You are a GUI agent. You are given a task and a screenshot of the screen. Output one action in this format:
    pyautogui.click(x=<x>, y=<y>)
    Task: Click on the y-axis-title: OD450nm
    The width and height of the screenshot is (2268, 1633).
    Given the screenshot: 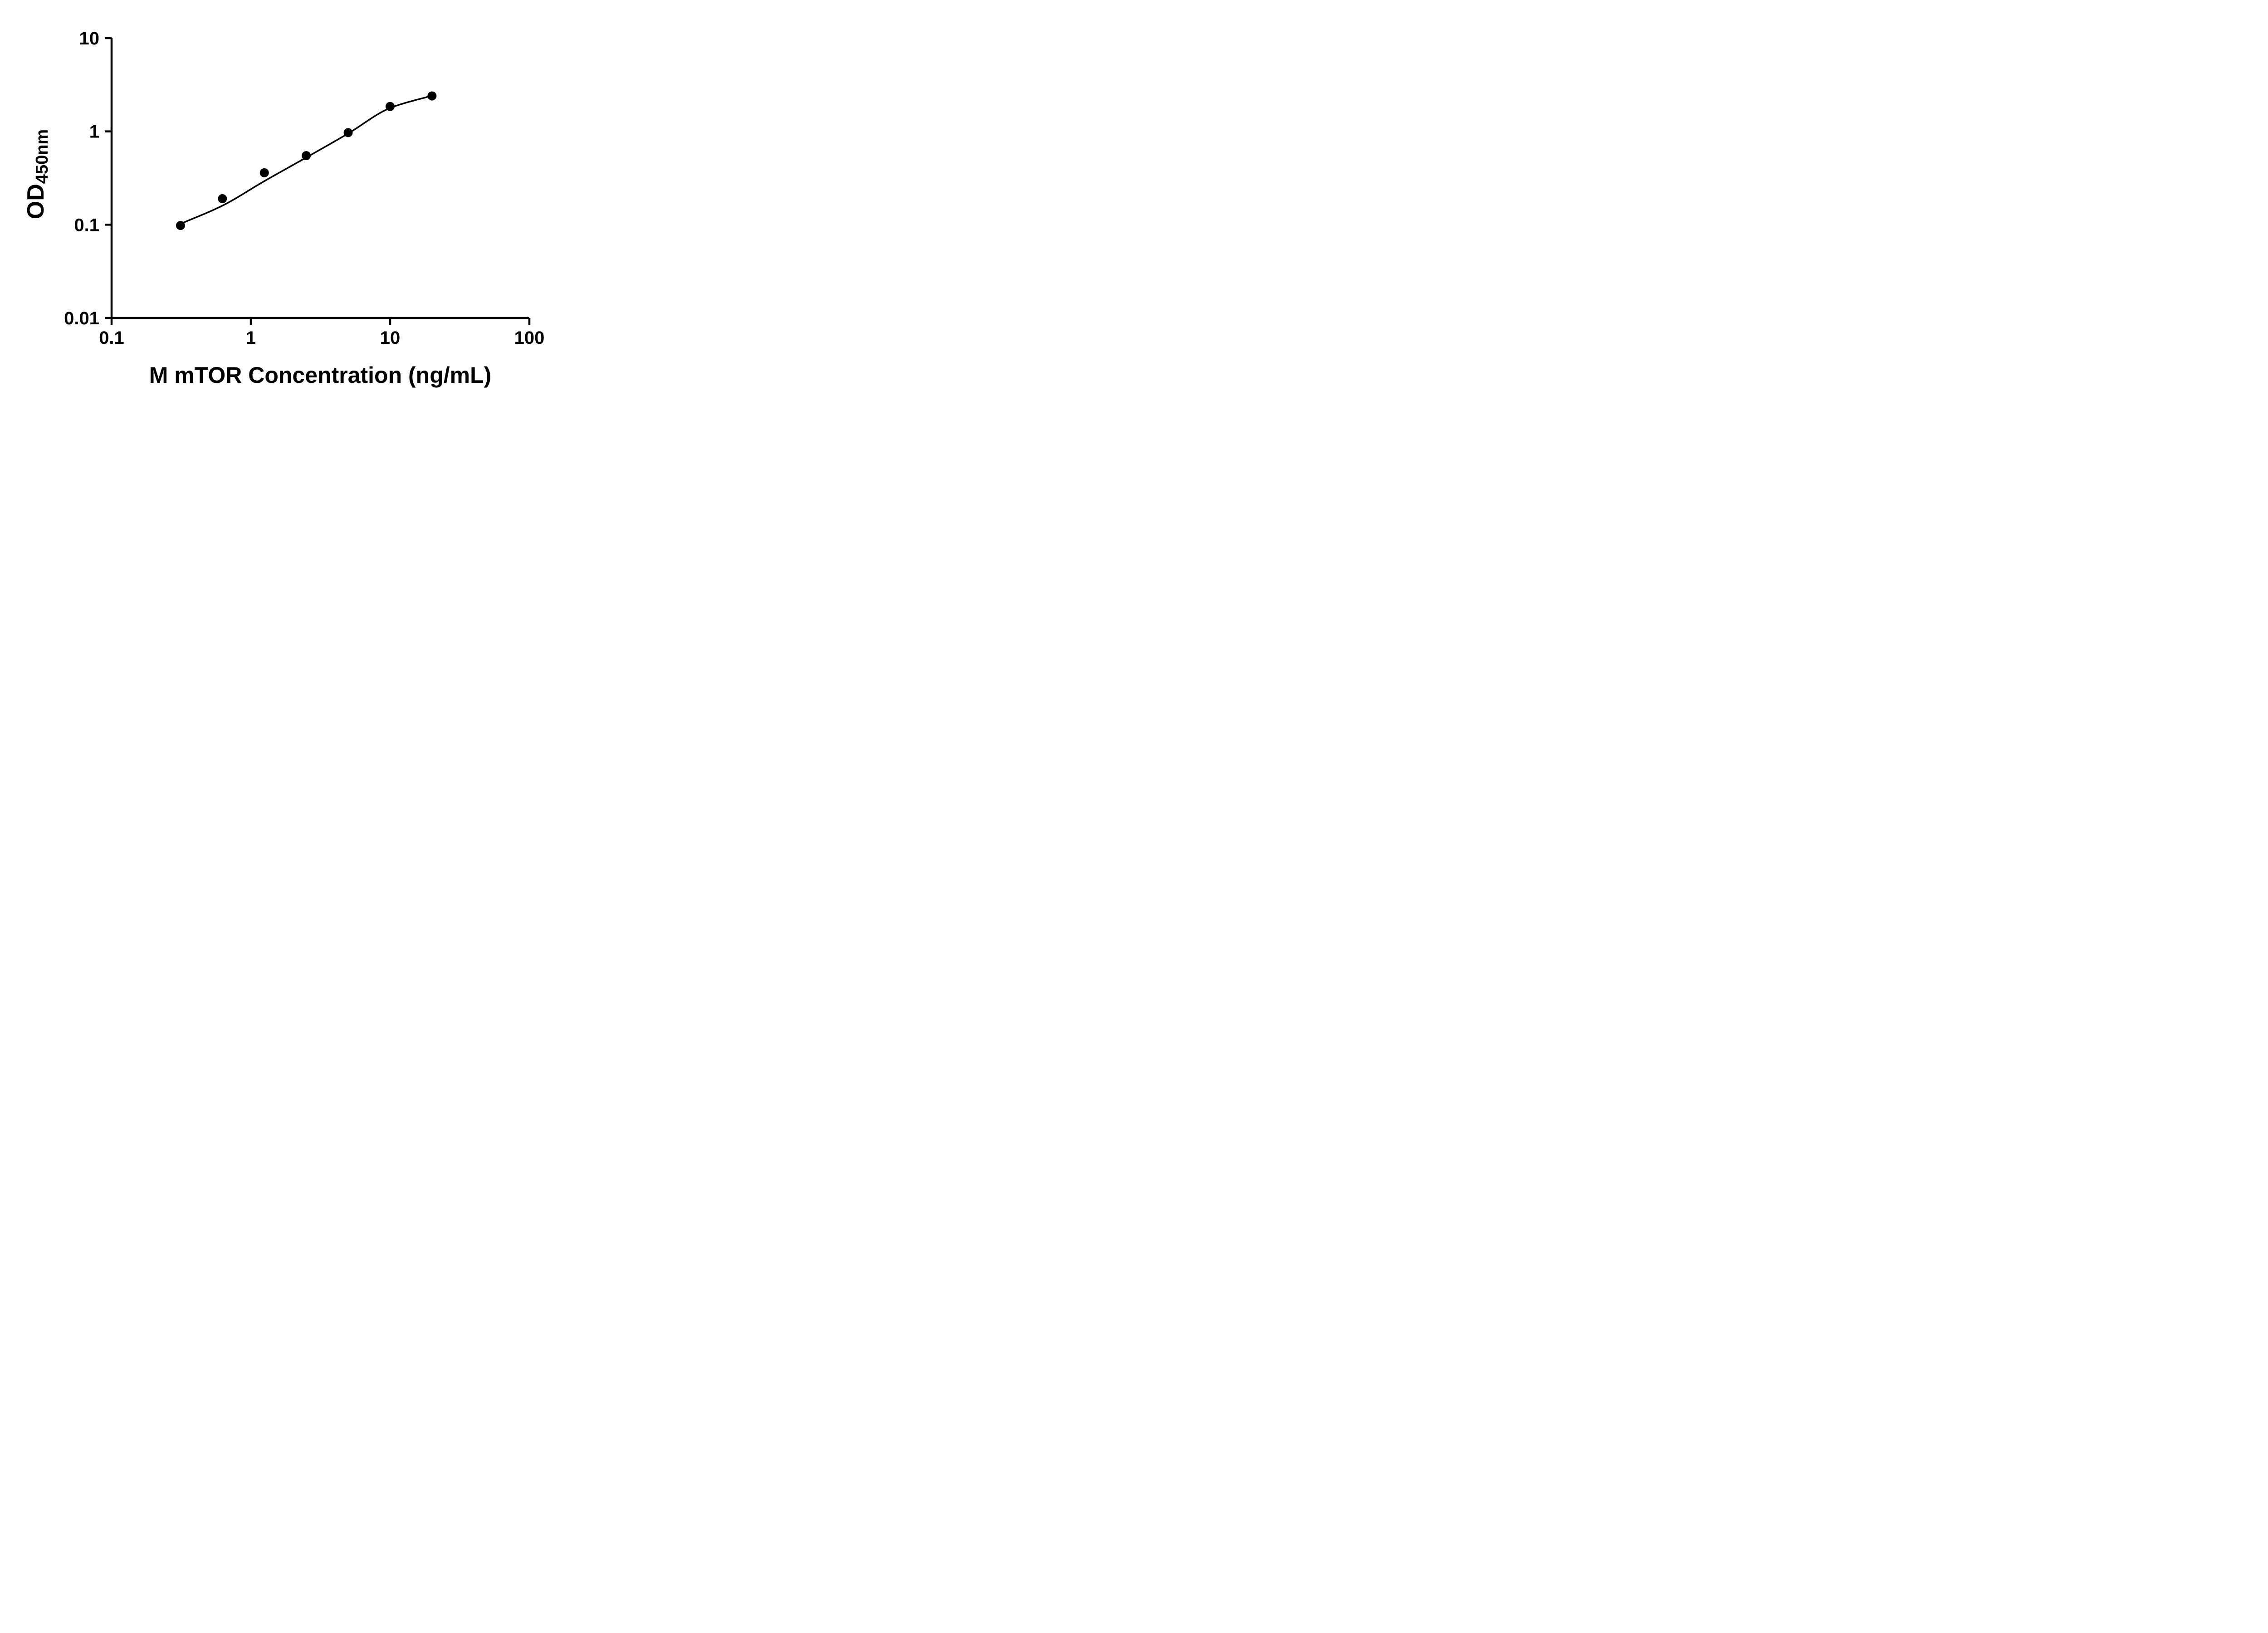 What is the action you would take?
    pyautogui.click(x=37, y=174)
    